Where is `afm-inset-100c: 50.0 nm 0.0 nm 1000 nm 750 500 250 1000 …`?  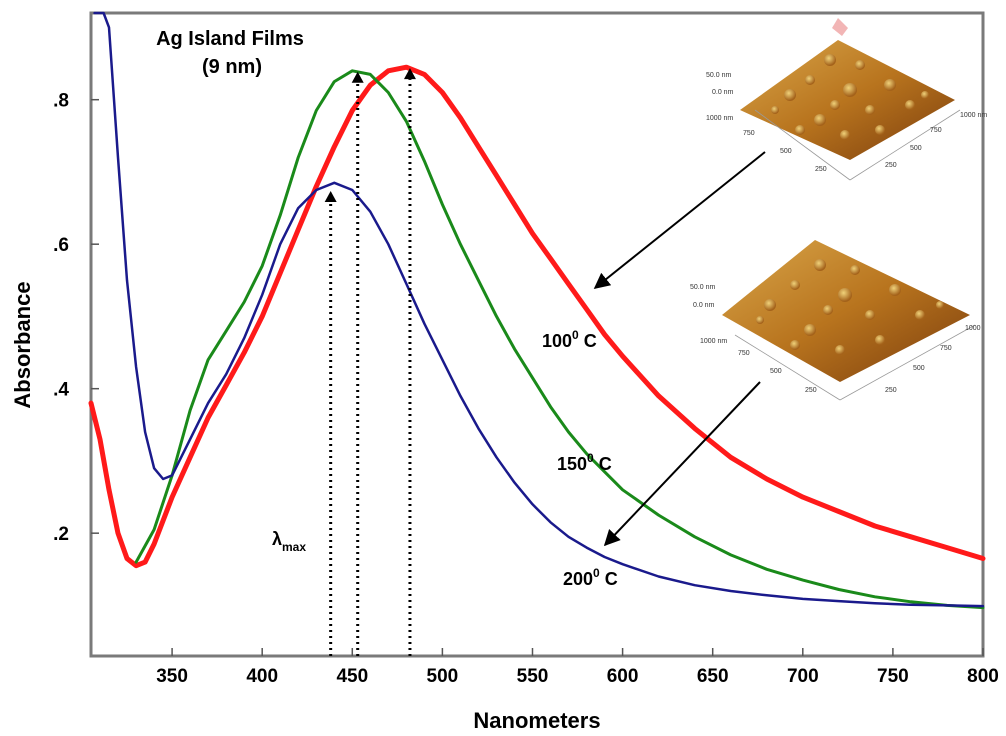
afm-inset-100c: 50.0 nm 0.0 nm 1000 nm 750 500 250 1000 … is located at coordinates (846, 99).